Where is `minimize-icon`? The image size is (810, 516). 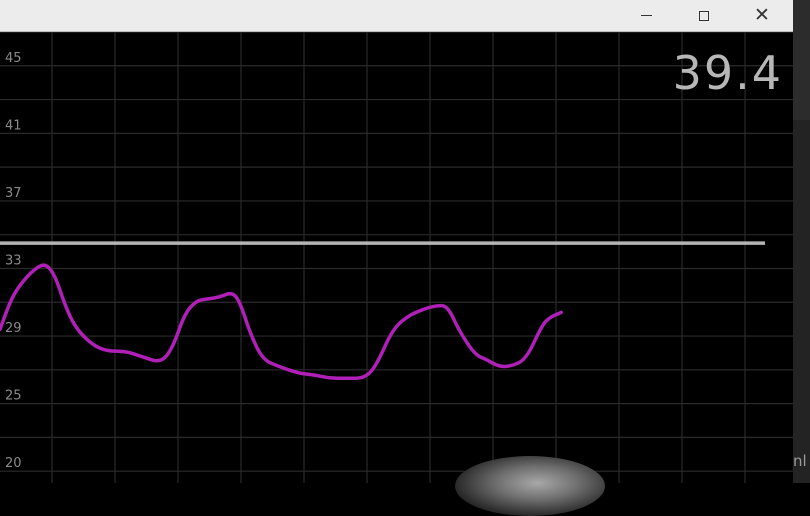
minimize-icon is located at coordinates (646, 15).